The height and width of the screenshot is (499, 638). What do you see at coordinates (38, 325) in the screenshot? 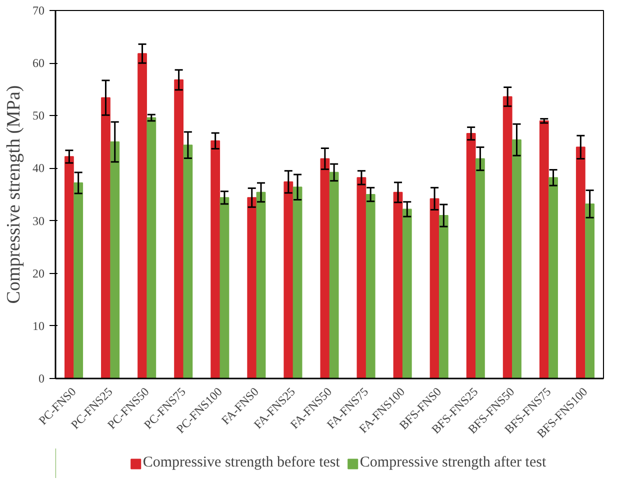
I see `y-tick-label: 10` at bounding box center [38, 325].